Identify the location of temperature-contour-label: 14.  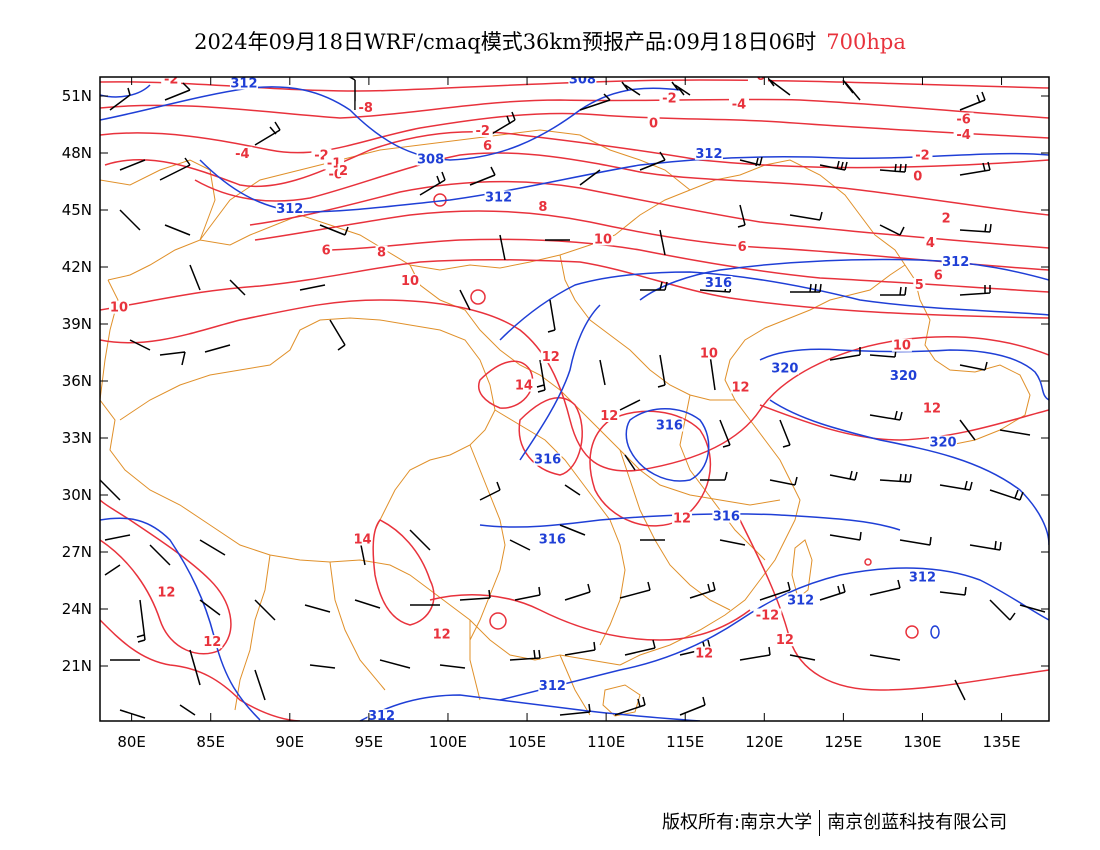
(363, 540).